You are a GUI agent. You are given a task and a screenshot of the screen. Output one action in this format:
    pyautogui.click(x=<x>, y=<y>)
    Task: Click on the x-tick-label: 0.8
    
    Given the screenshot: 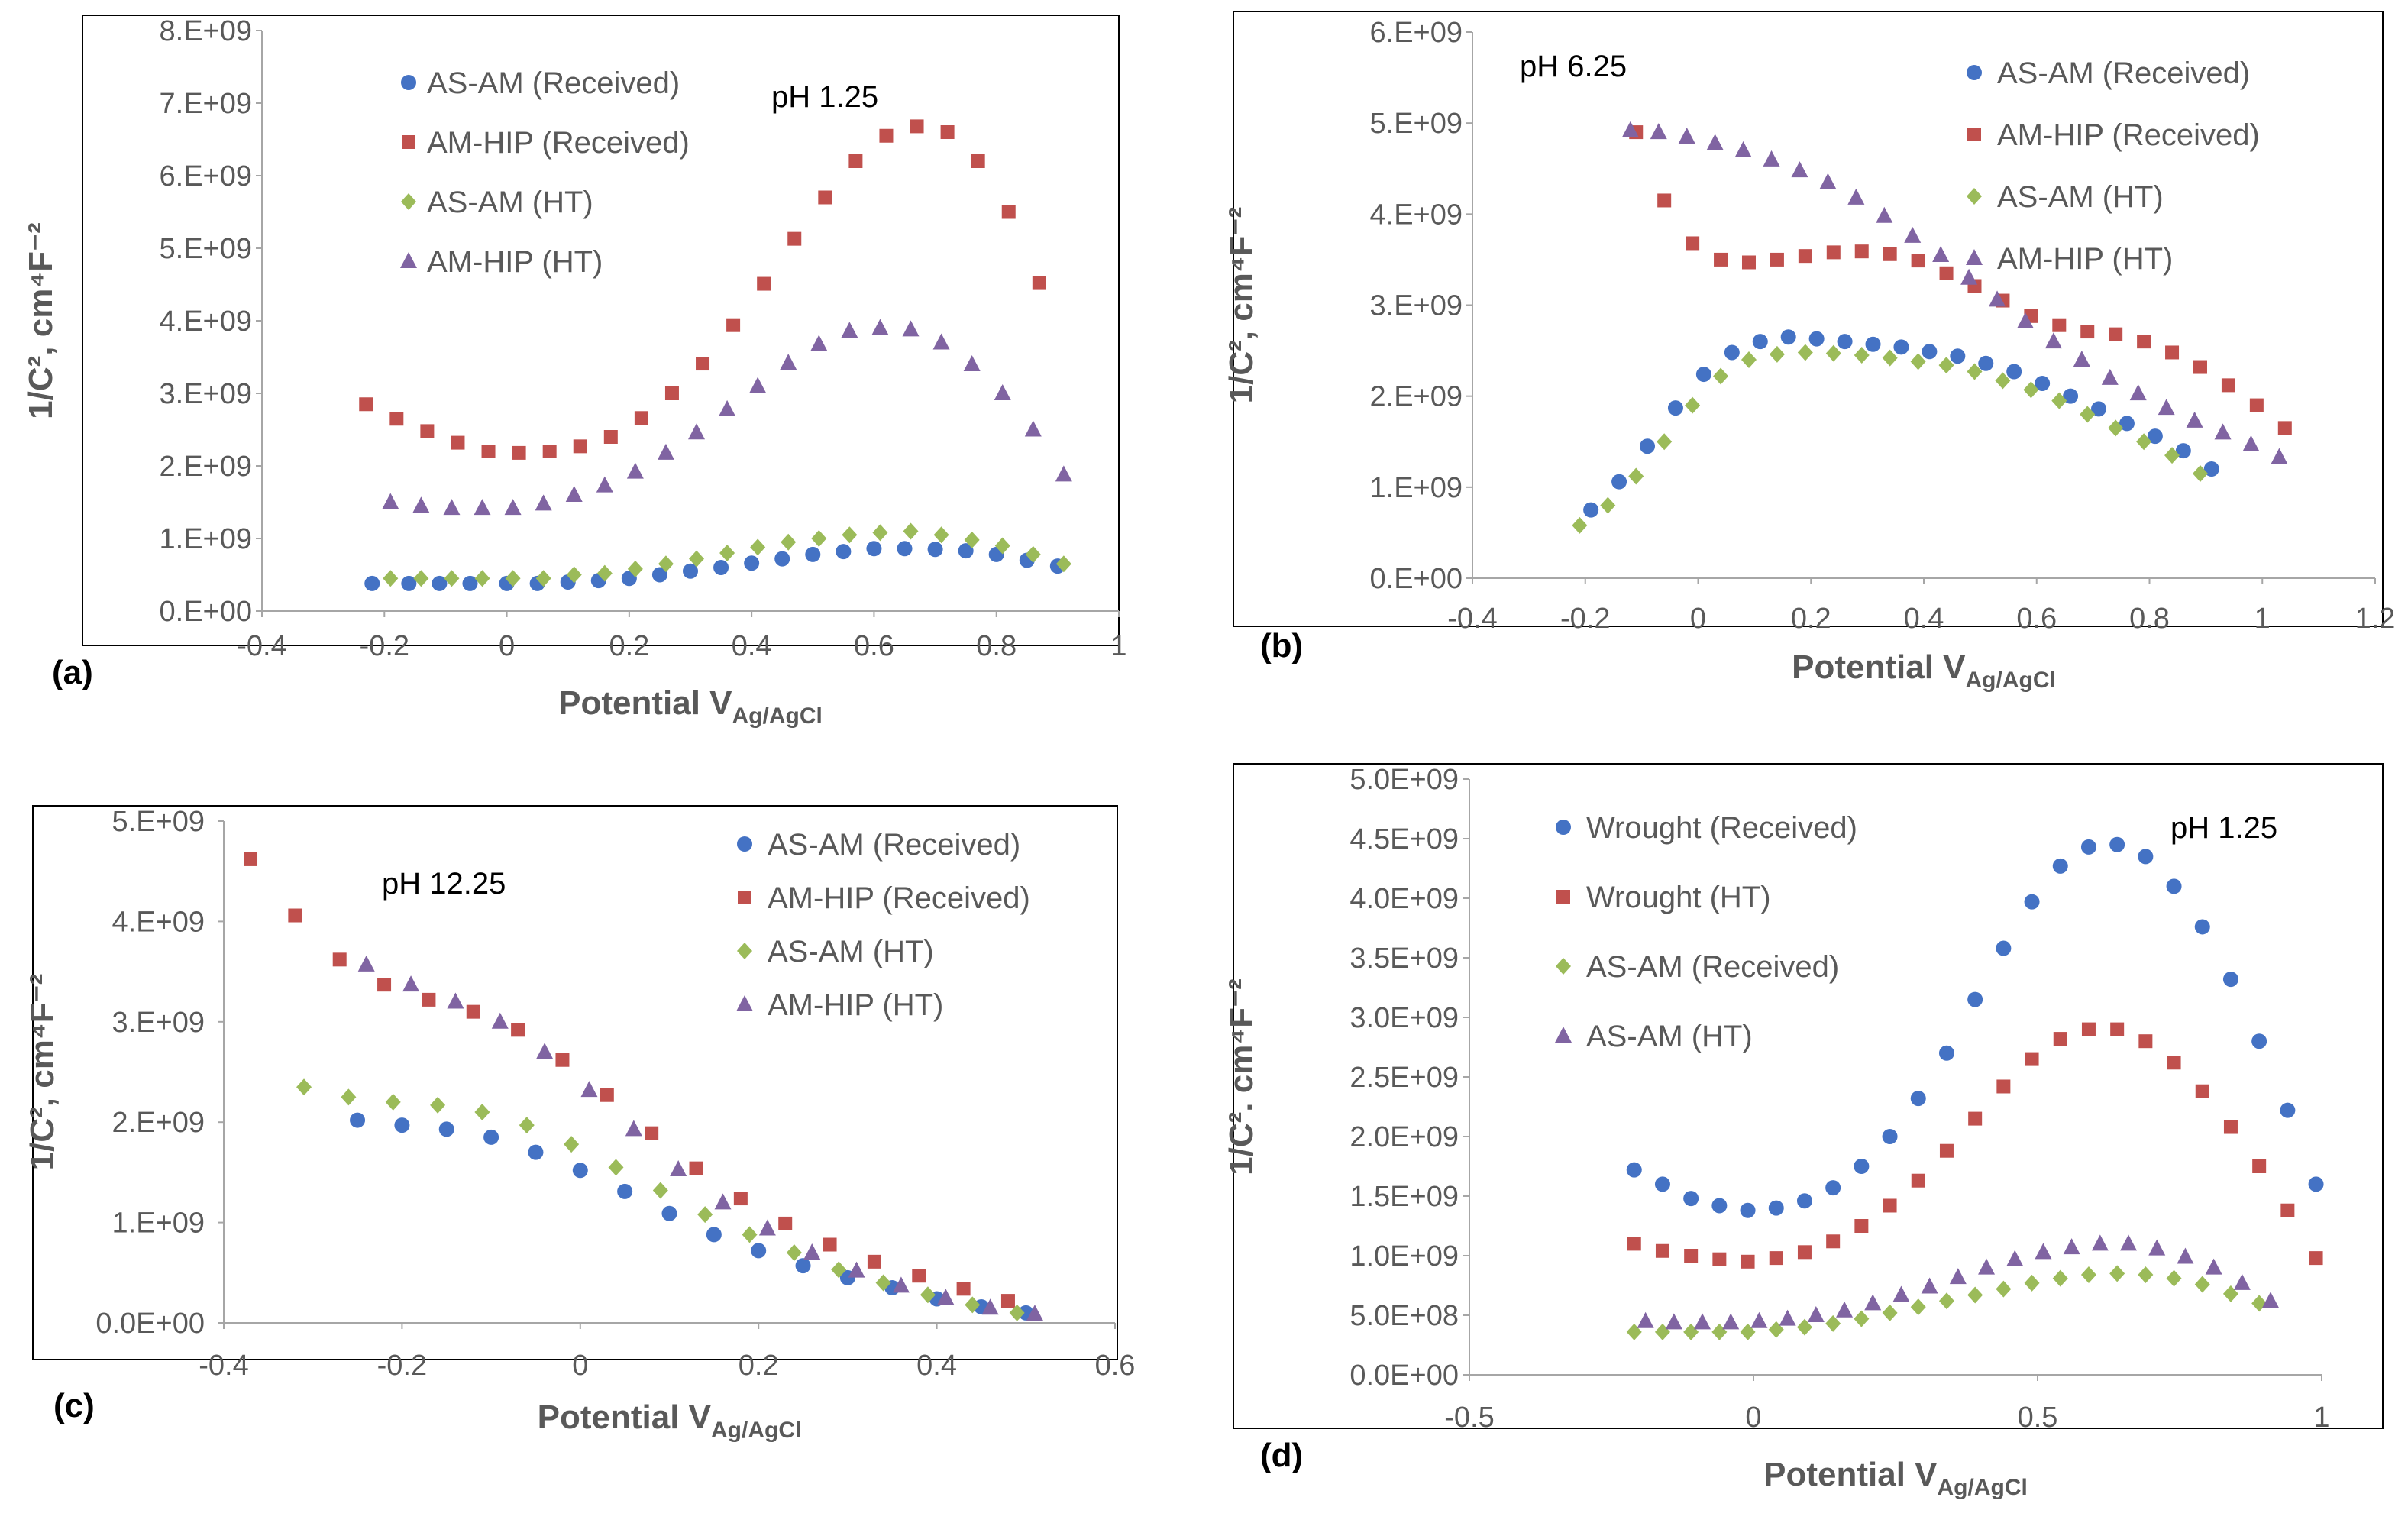 What is the action you would take?
    pyautogui.click(x=996, y=646)
    